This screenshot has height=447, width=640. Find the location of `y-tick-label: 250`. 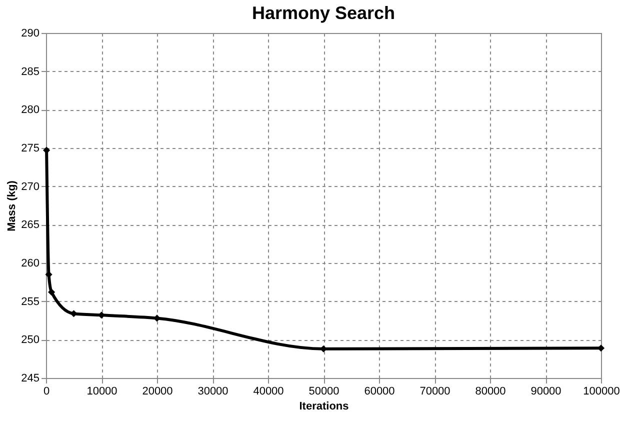

y-tick-label: 250 is located at coordinates (30, 340).